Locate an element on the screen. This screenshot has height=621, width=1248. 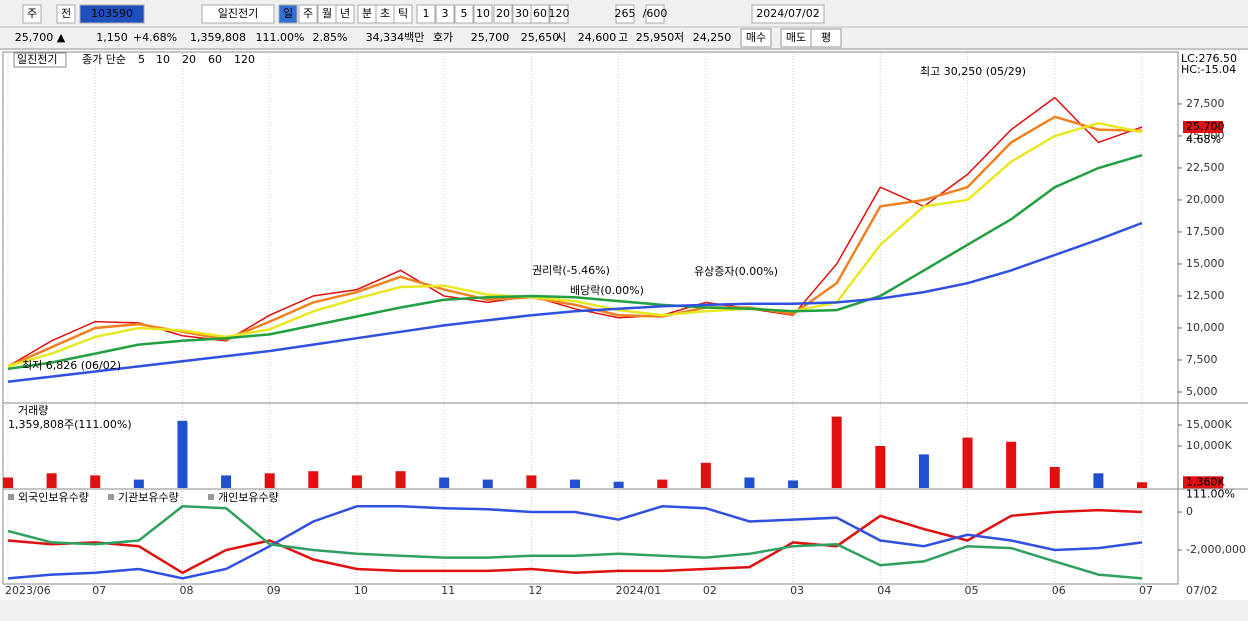
quote-text: 1,359,808 is located at coordinates (218, 37).